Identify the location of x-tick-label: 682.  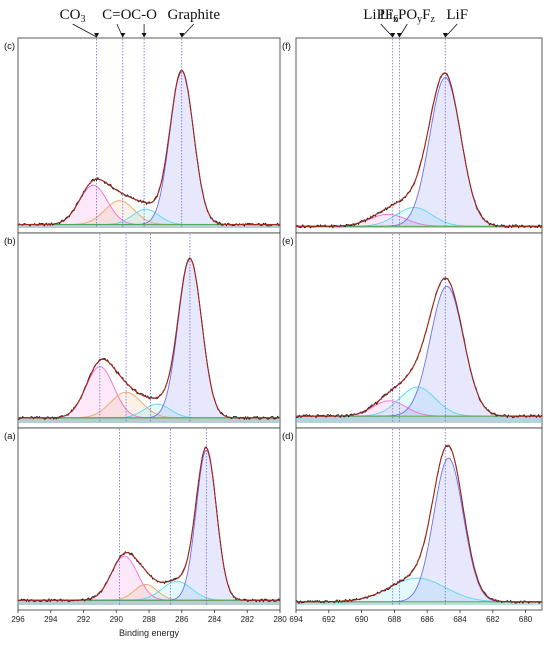
(493, 619).